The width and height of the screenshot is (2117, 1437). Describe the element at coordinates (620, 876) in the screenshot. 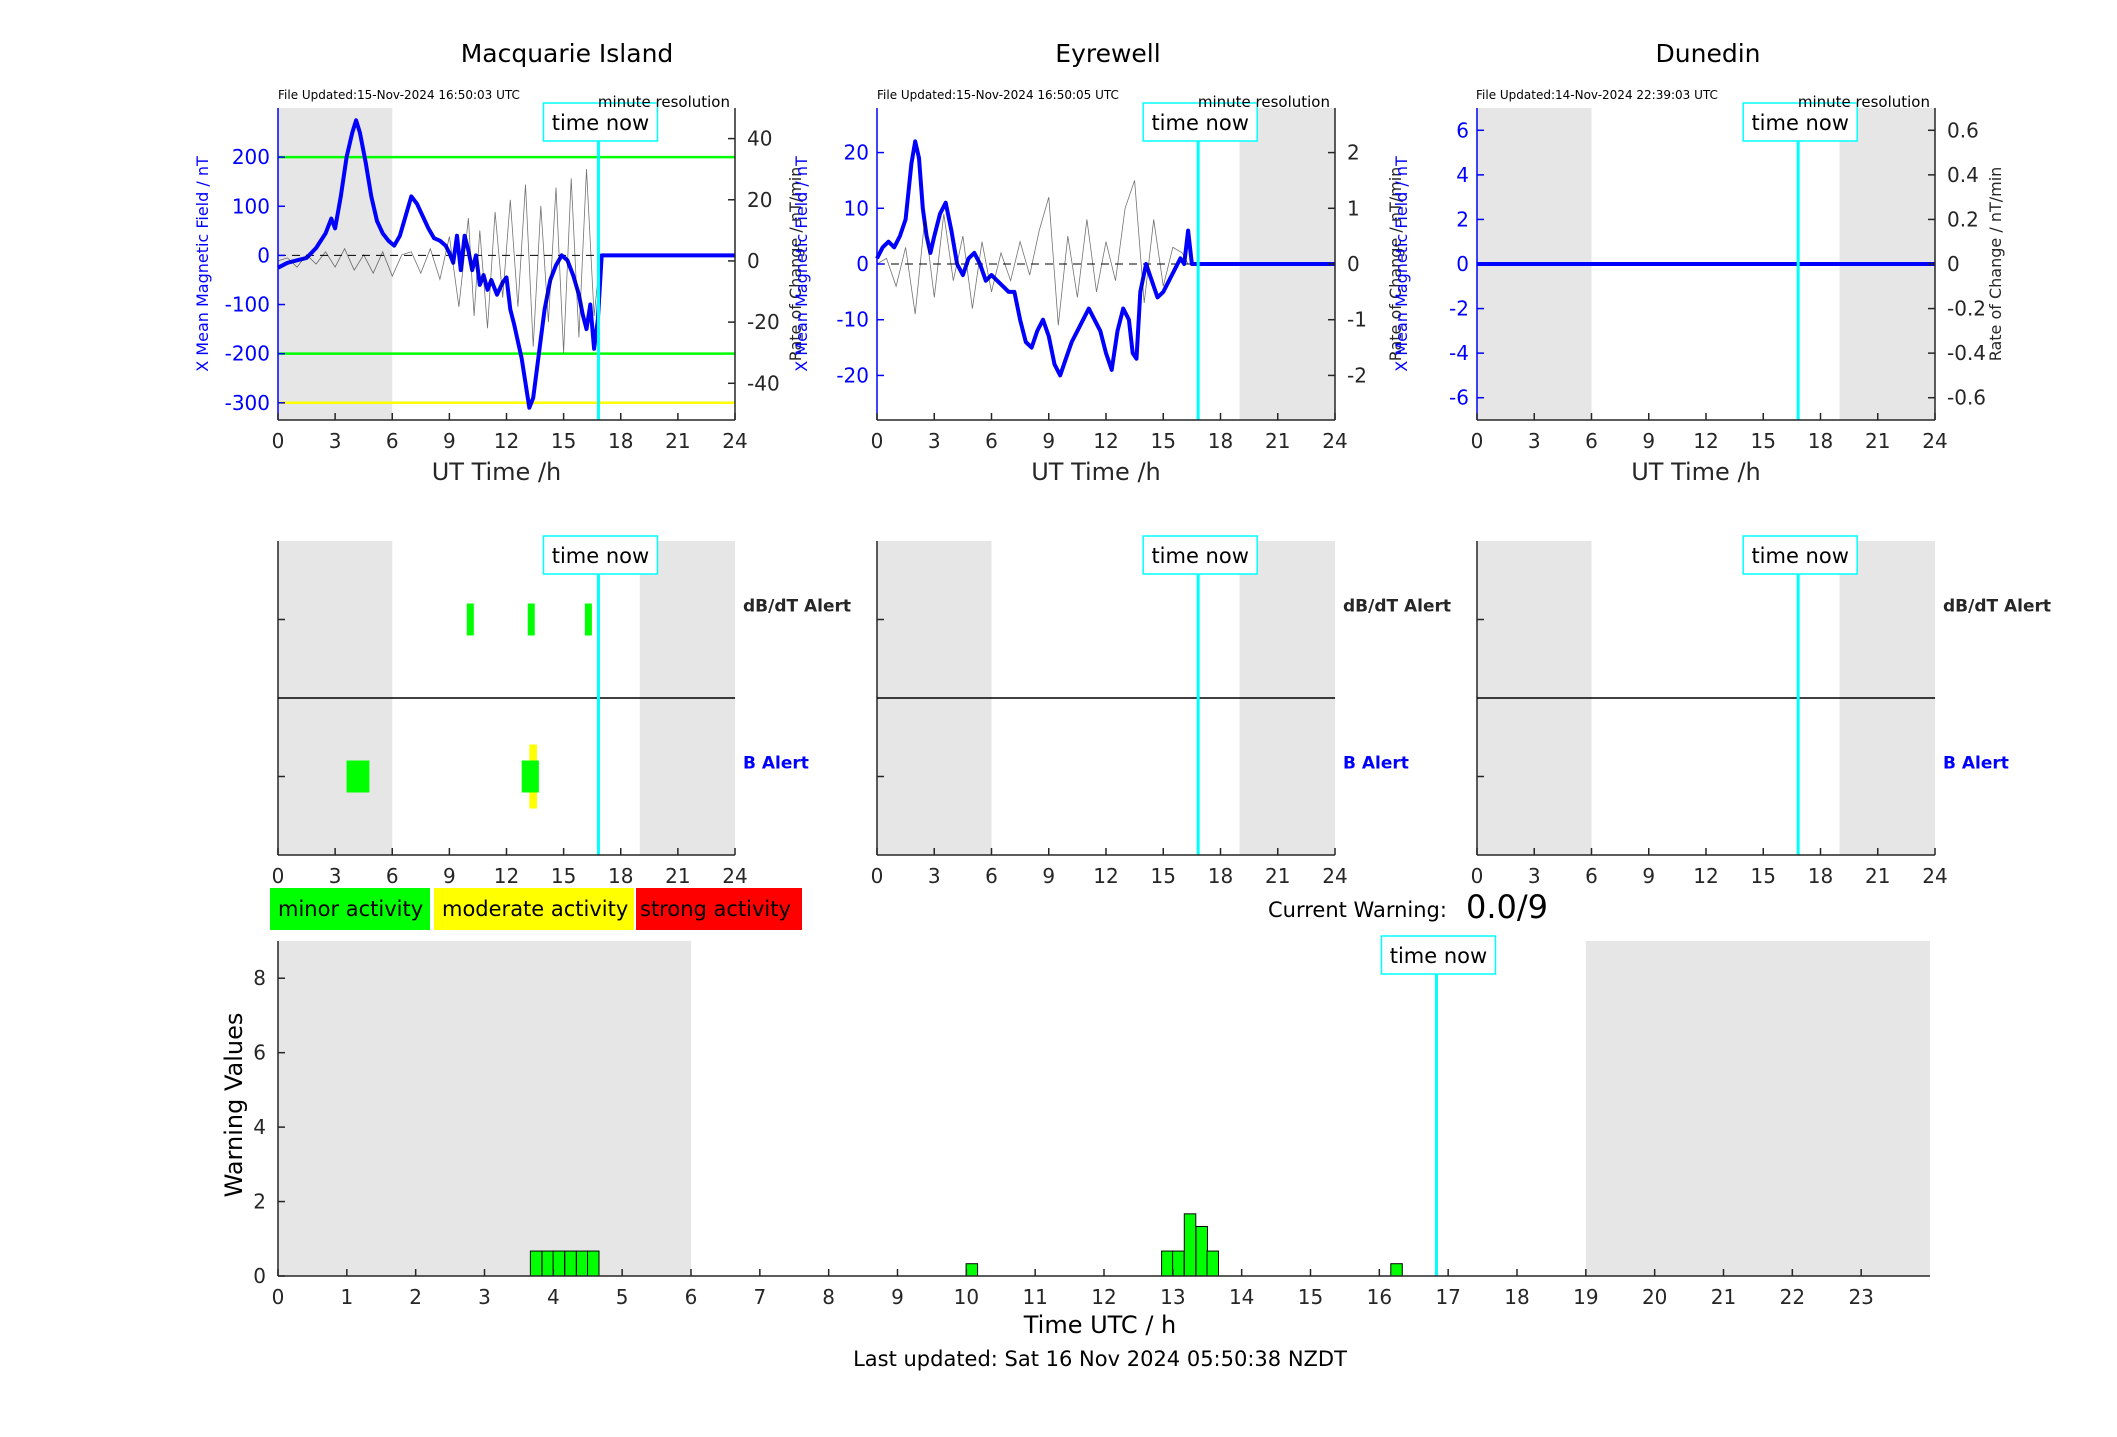

I see `alert-plot-0-x-tick-label: 18` at that location.